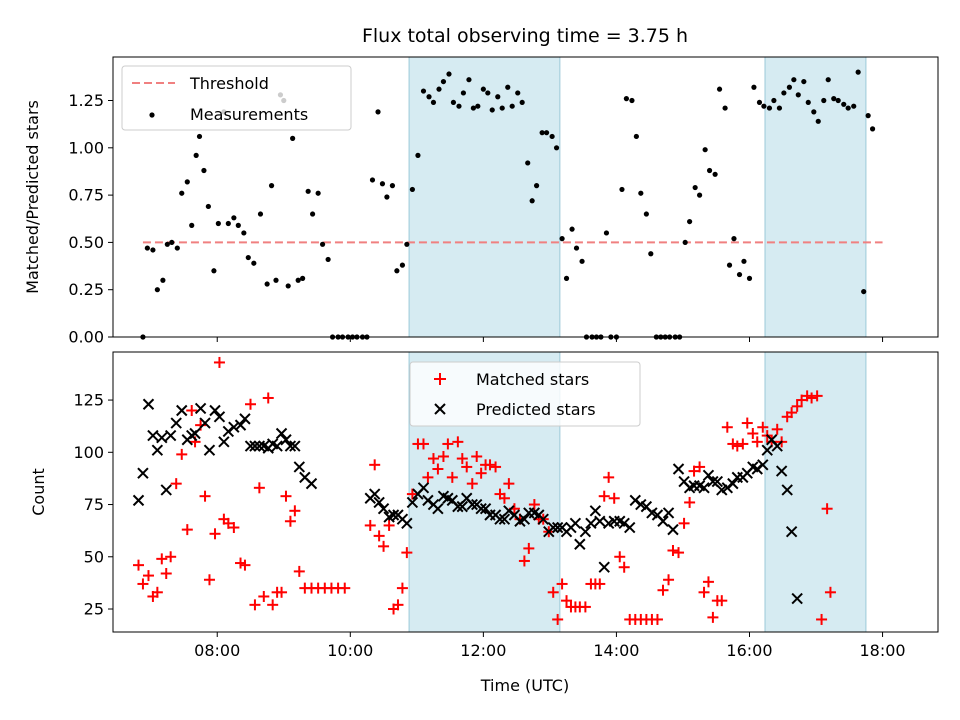 This screenshot has width=960, height=720. I want to click on bottom-x-tick-label: 18:00, so click(883, 650).